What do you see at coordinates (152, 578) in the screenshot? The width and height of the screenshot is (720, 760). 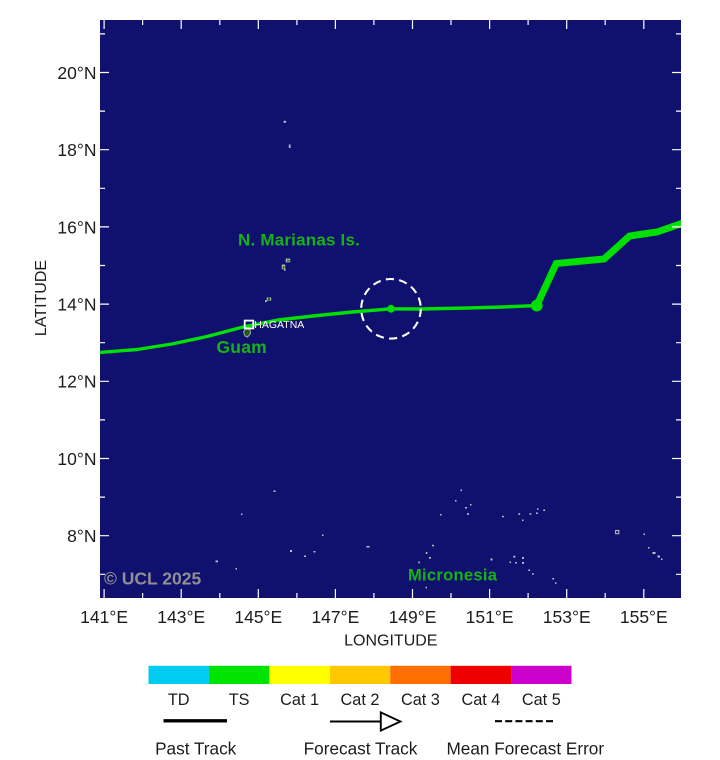 I see `svg-text: © UCL 2025` at bounding box center [152, 578].